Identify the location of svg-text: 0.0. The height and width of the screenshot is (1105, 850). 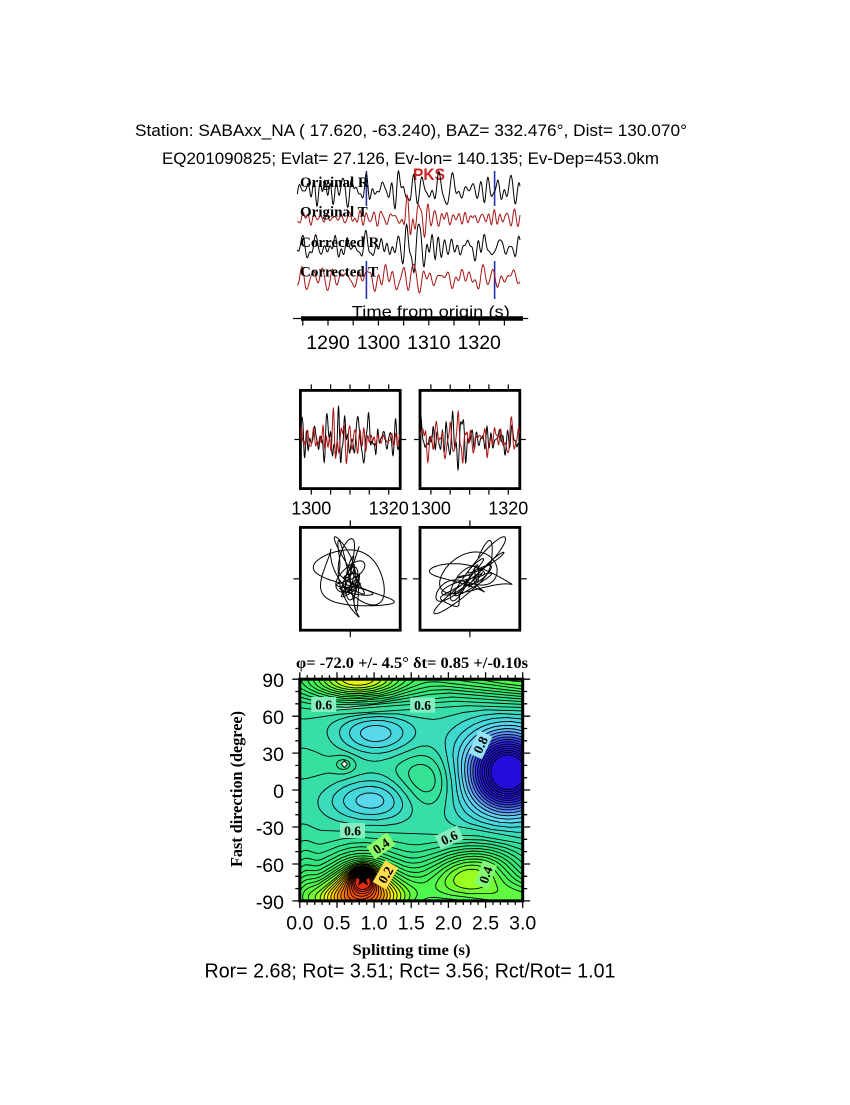
(299, 924).